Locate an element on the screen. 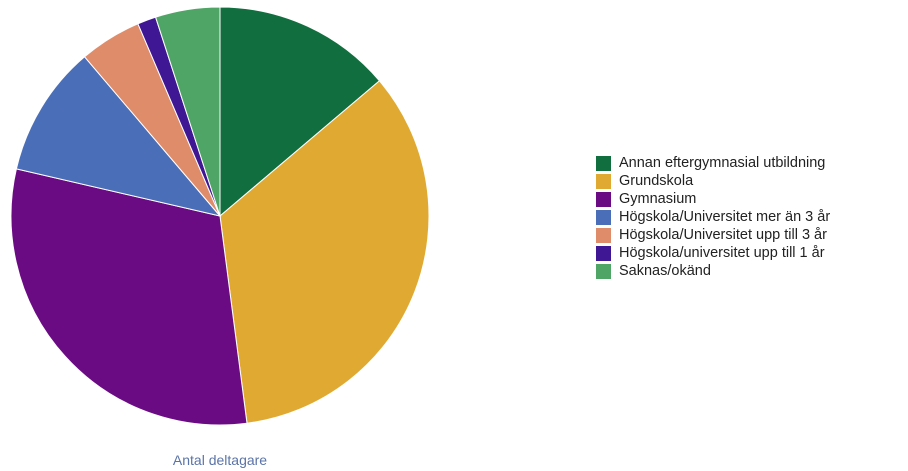 This screenshot has width=908, height=471. legend-label: Grundskola is located at coordinates (656, 181).